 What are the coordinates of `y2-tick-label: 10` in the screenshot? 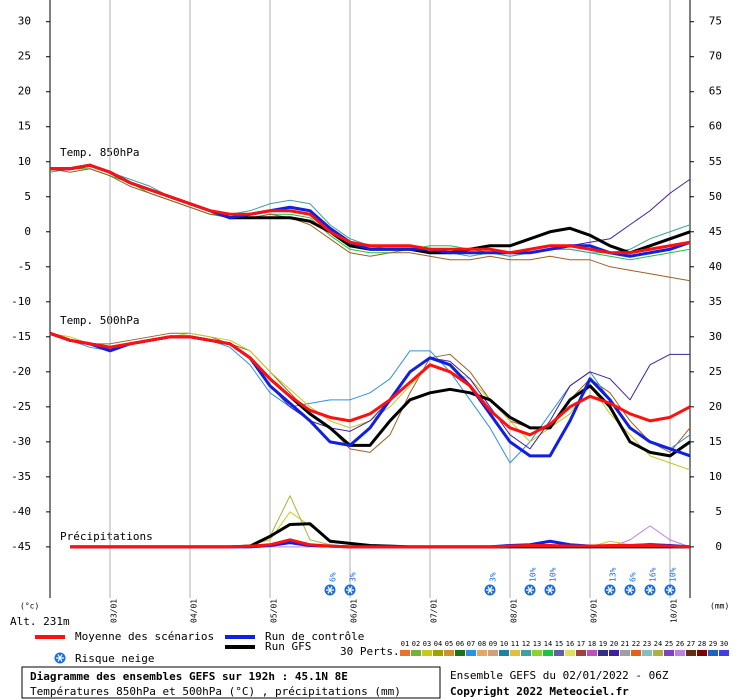 It's located at (715, 476).